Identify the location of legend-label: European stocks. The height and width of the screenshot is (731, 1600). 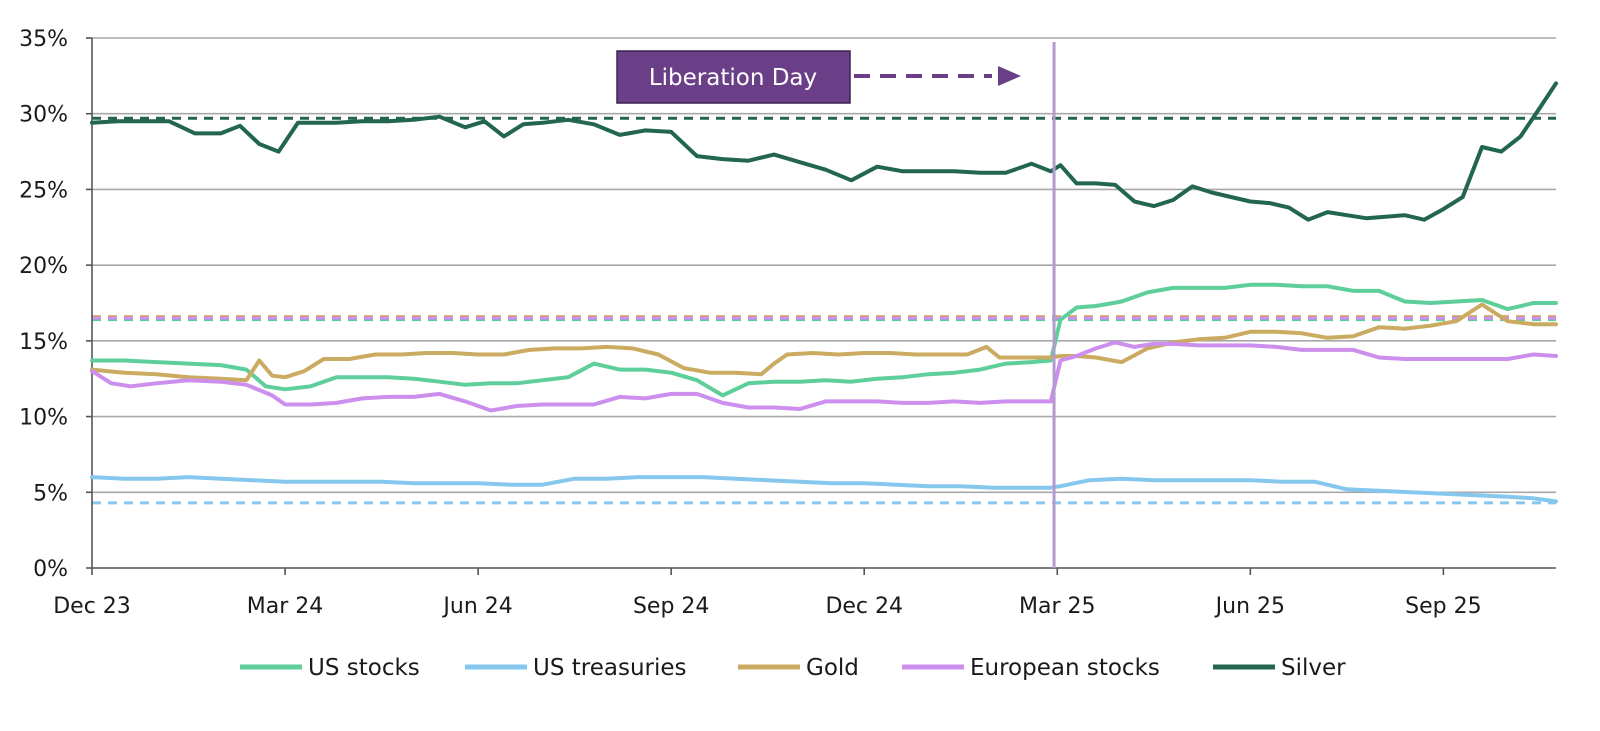
(1065, 668).